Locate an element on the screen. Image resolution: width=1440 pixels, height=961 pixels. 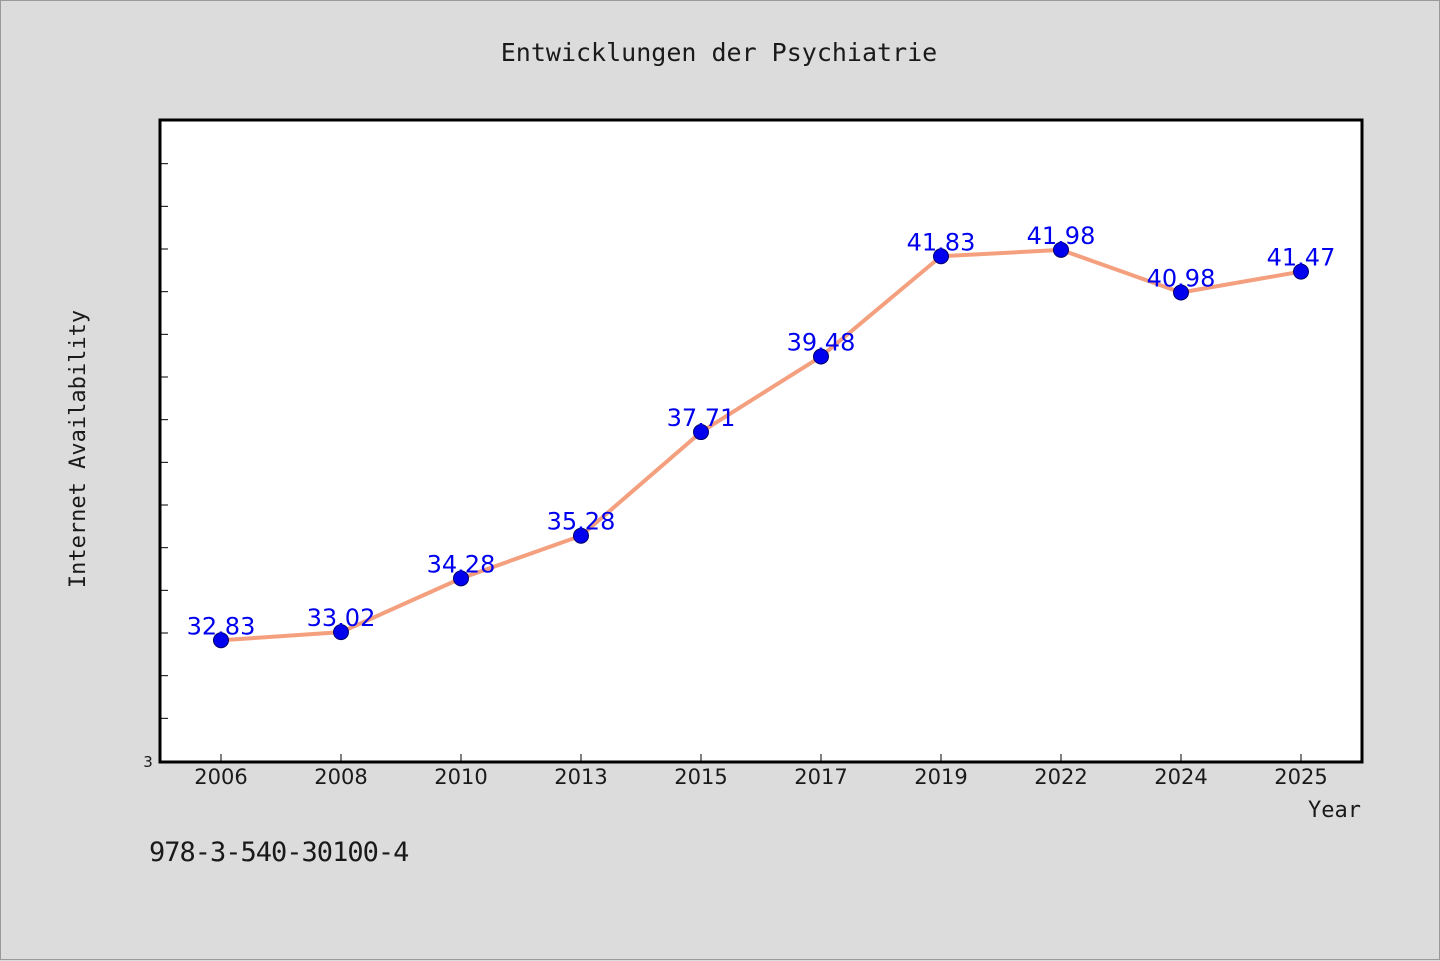
x-tick-label: 2022 is located at coordinates (1060, 777).